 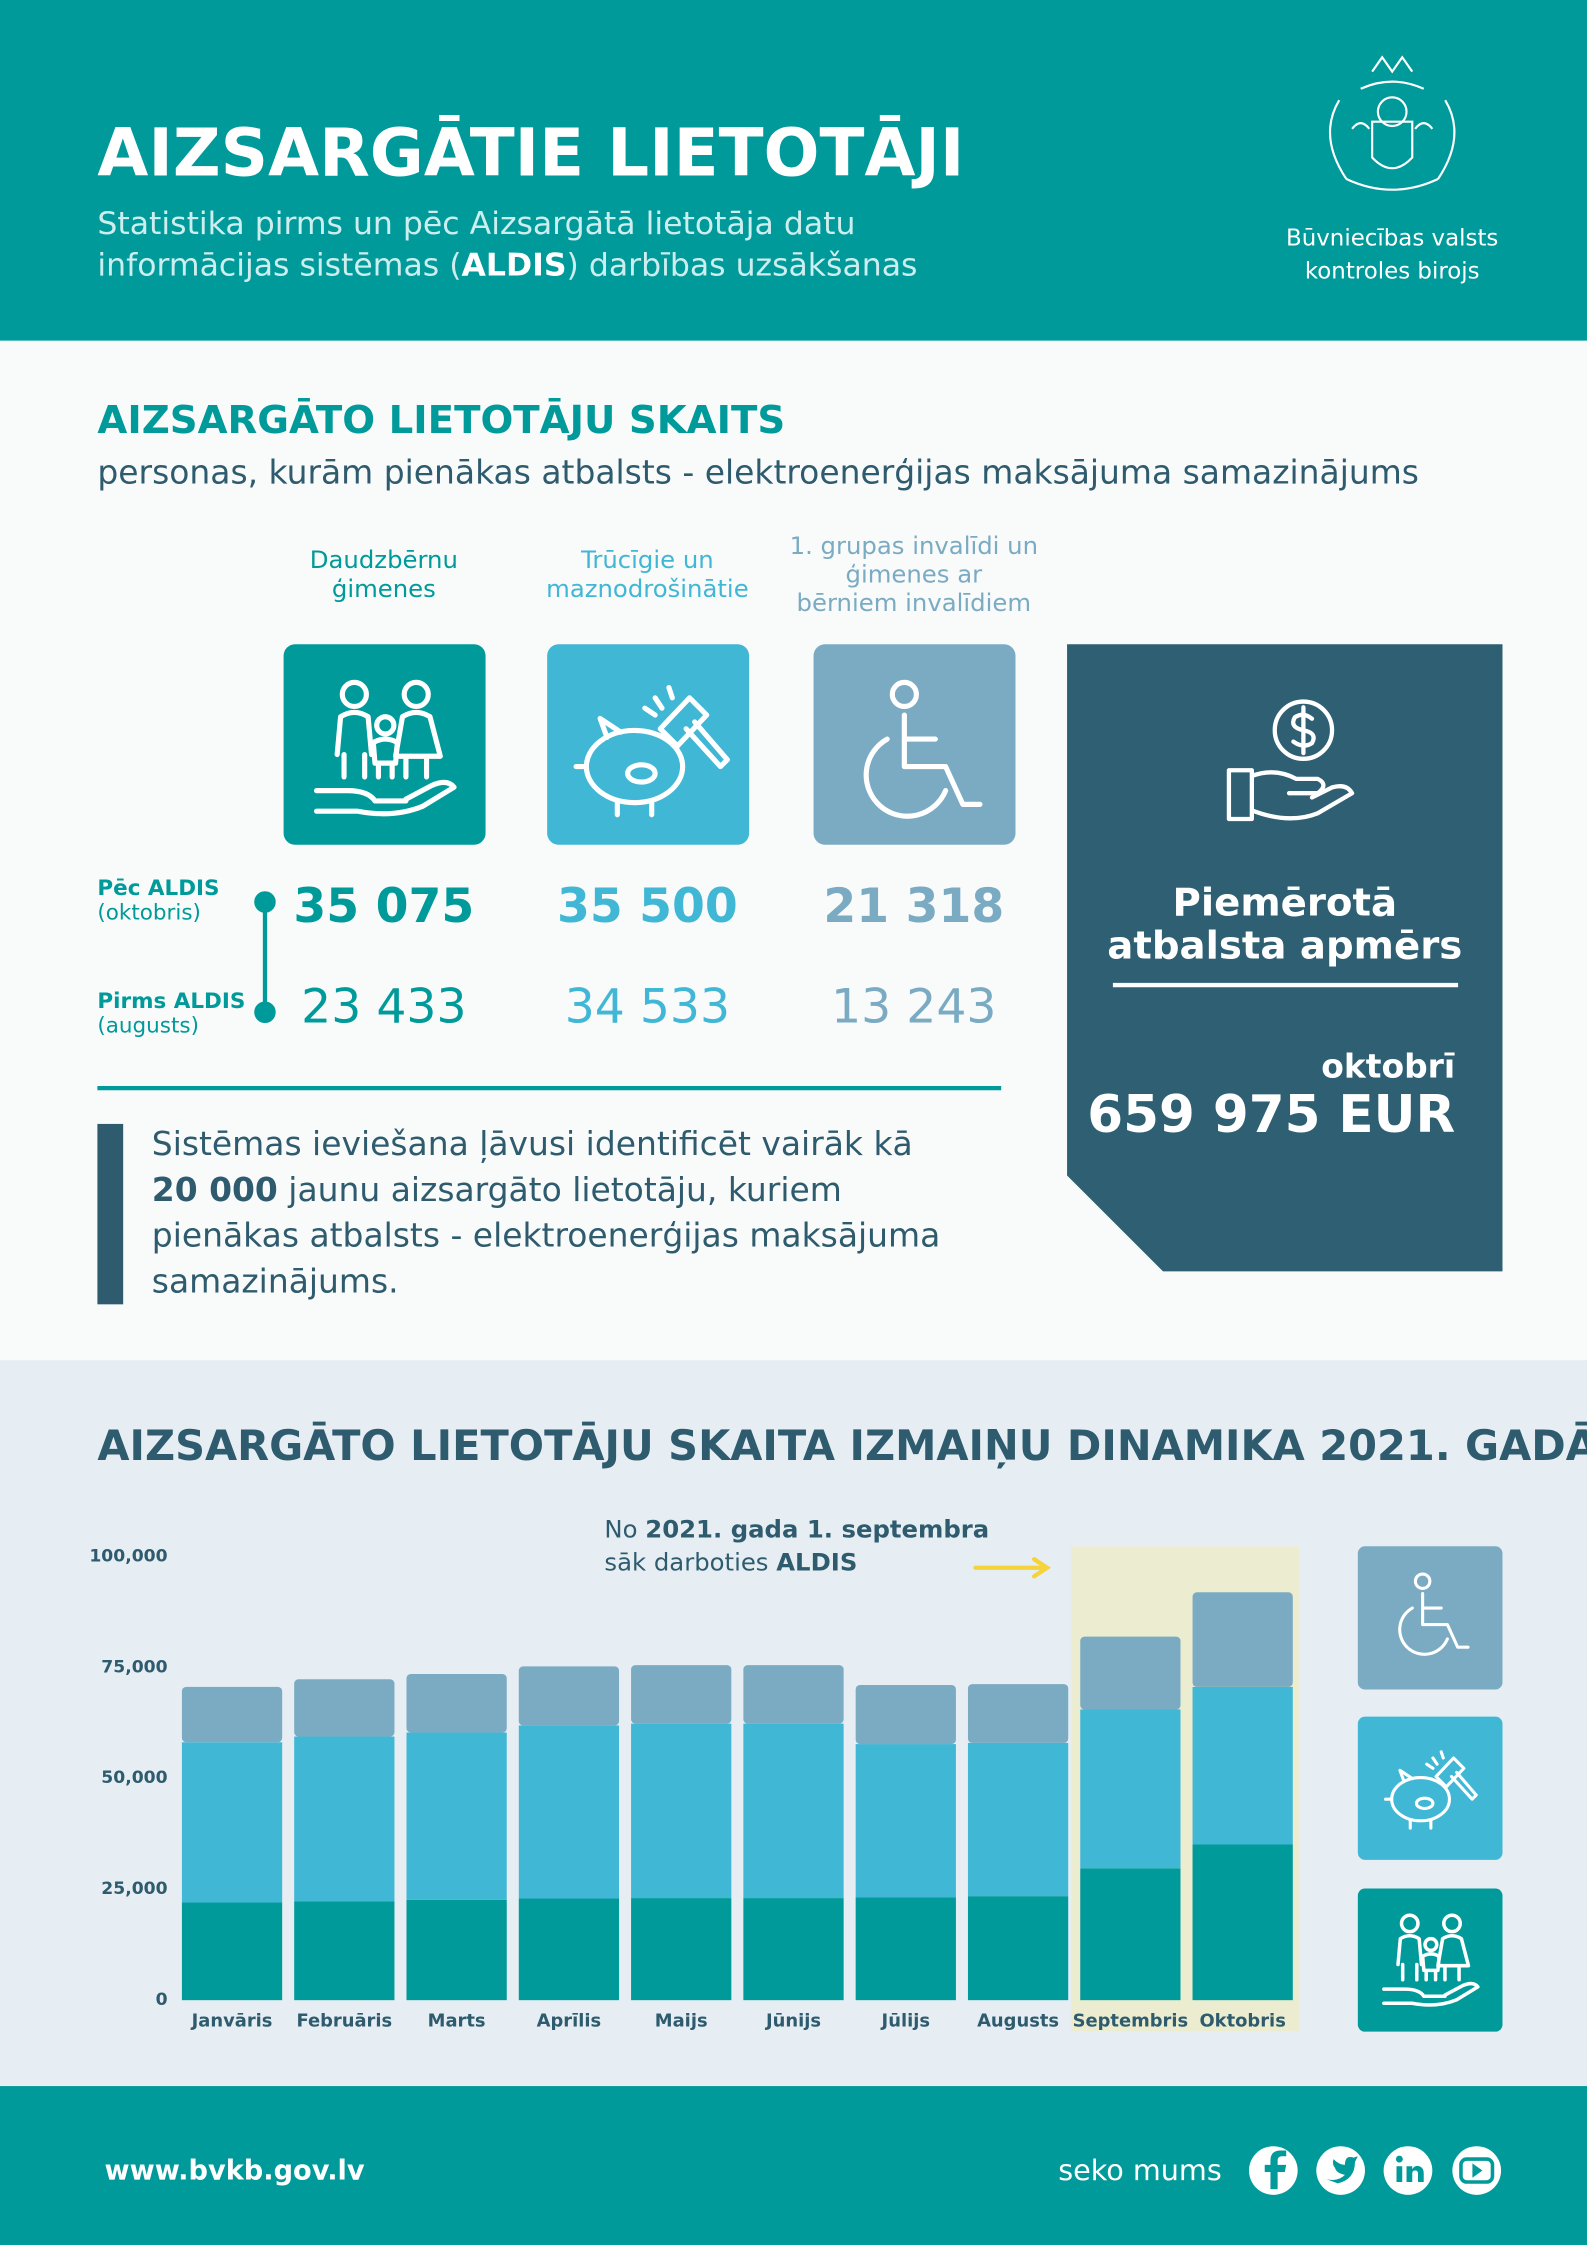 What do you see at coordinates (215, 1189) in the screenshot?
I see `note-bold: 20 000` at bounding box center [215, 1189].